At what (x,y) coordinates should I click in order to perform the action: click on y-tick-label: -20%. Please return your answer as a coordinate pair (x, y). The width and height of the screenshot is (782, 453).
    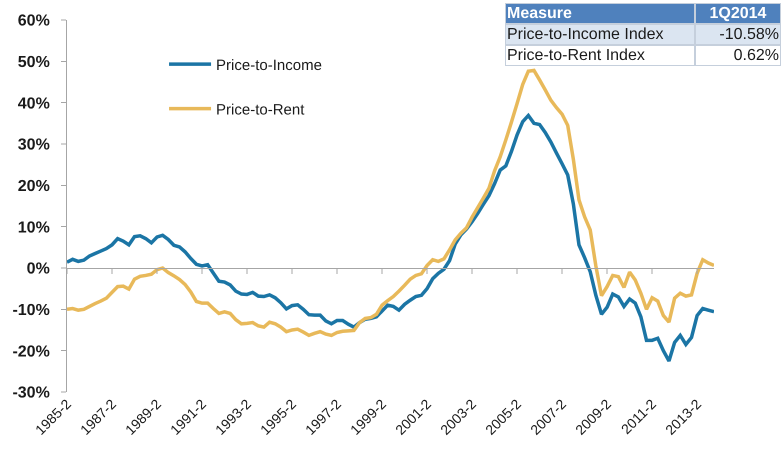
    Looking at the image, I should click on (31, 351).